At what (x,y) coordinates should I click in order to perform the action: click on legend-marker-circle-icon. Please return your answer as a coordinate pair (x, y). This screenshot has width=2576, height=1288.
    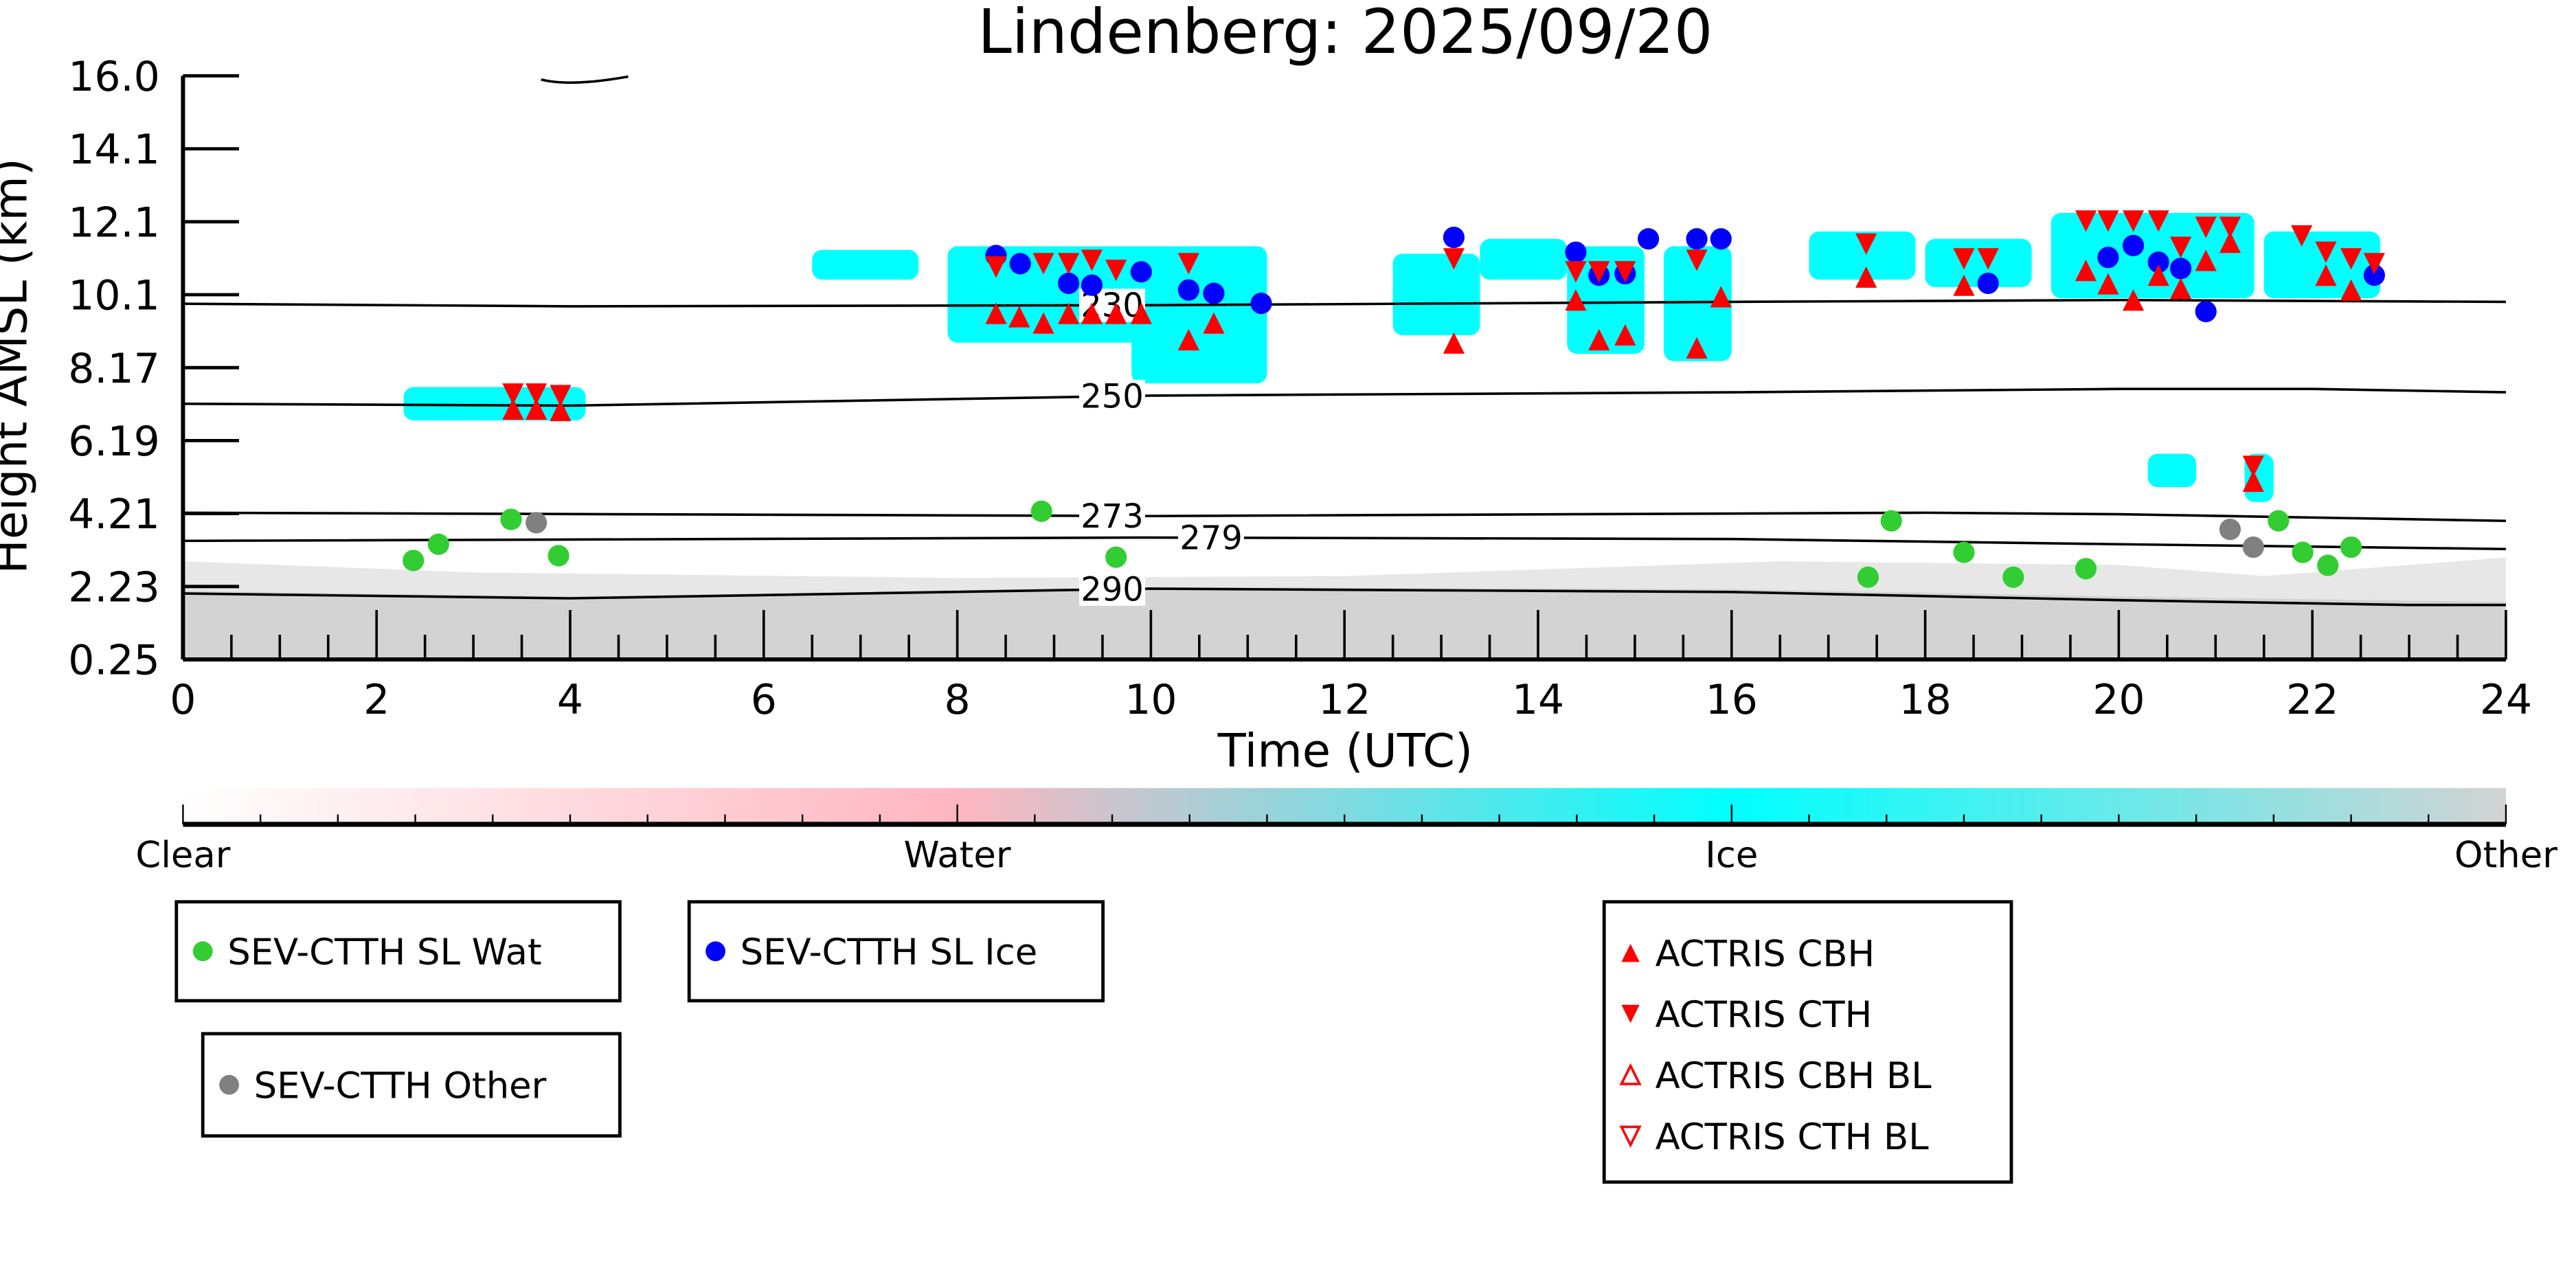
    Looking at the image, I should click on (202, 951).